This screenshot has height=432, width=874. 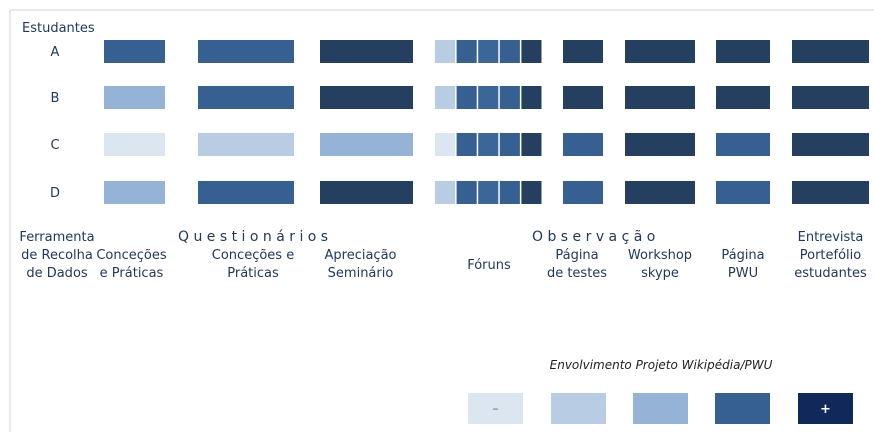 What do you see at coordinates (743, 273) in the screenshot?
I see `column-label: PWU` at bounding box center [743, 273].